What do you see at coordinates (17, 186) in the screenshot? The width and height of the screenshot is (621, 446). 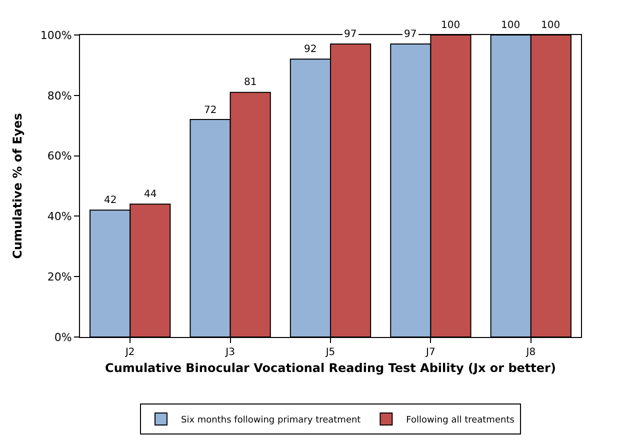 I see `y-axis-title: Cumulative % of Eyes` at bounding box center [17, 186].